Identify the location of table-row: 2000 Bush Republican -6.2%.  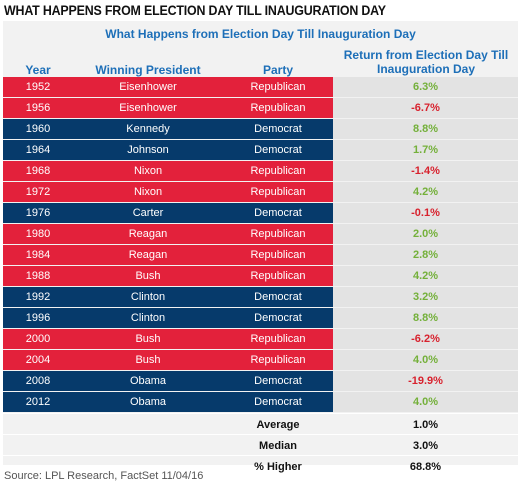
(260, 339).